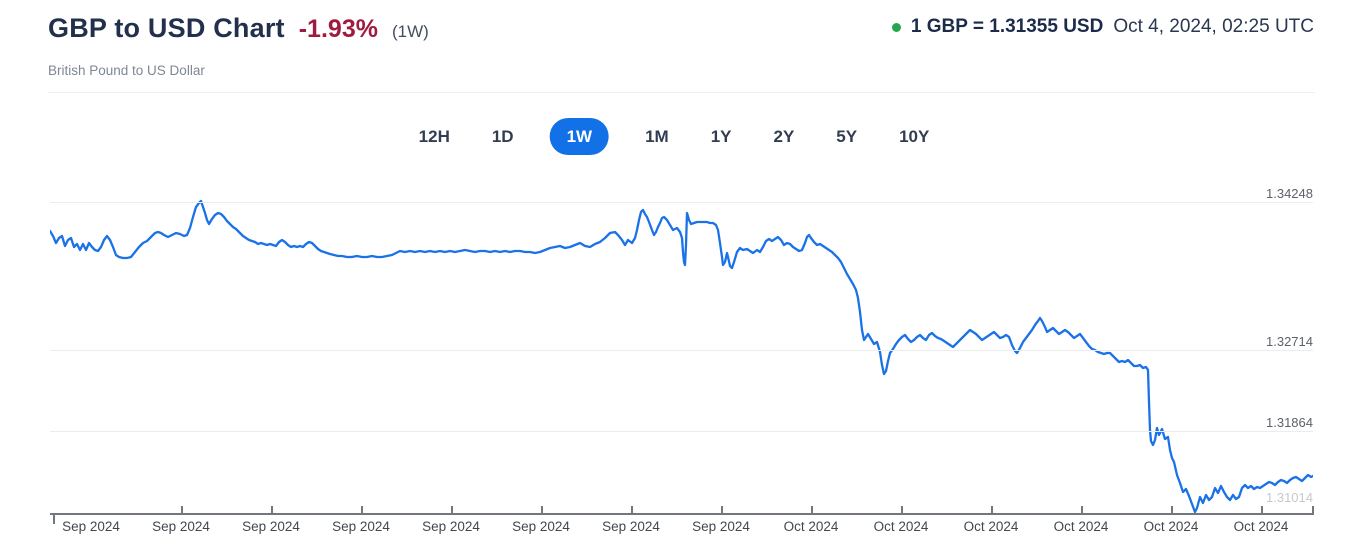  I want to click on page-subtitle: British Pound to US Dollar, so click(126, 70).